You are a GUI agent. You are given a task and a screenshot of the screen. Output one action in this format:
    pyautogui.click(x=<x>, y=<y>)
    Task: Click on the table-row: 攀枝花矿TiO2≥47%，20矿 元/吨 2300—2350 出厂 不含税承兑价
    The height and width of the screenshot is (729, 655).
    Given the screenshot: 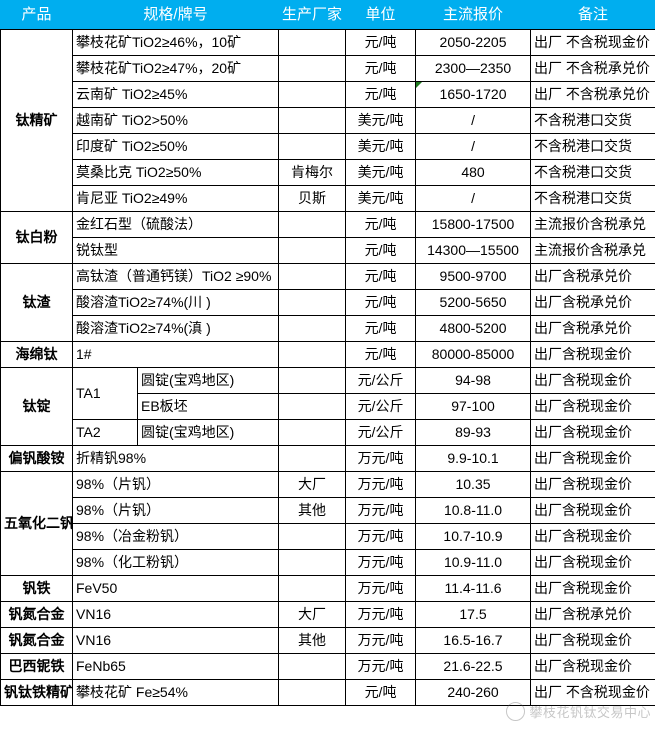 What is the action you would take?
    pyautogui.click(x=328, y=68)
    